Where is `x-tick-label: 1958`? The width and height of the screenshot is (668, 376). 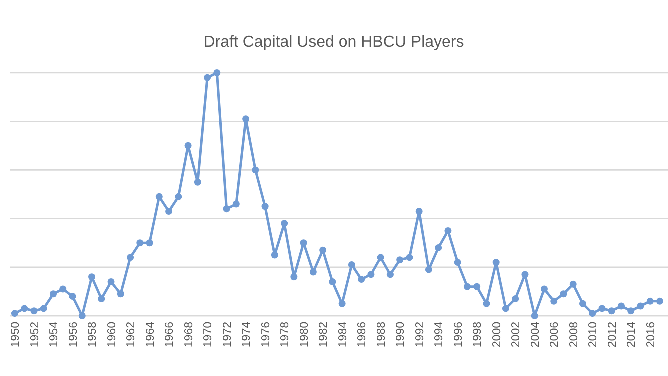
x-tick-label: 1958 is located at coordinates (93, 335).